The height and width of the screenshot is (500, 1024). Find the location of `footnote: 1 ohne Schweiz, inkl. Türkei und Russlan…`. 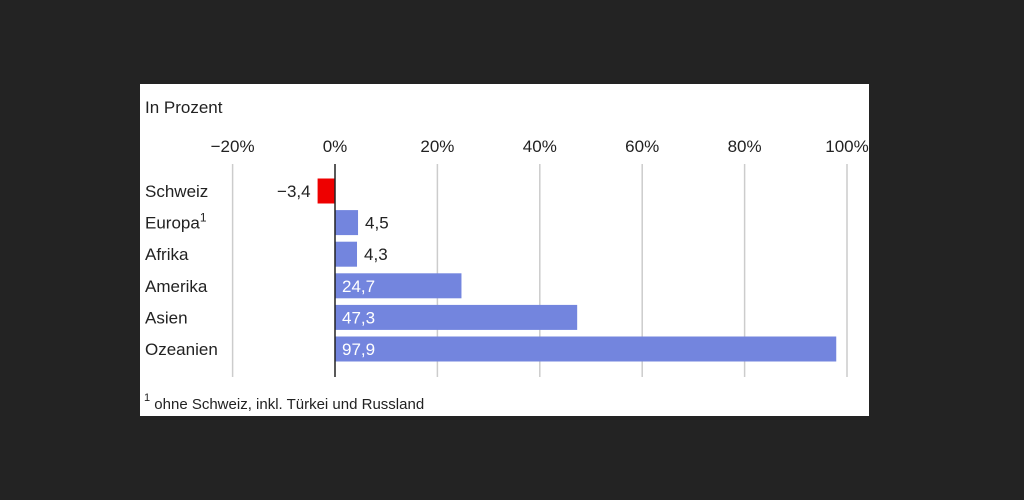

footnote: 1 ohne Schweiz, inkl. Türkei und Russlan… is located at coordinates (284, 402).